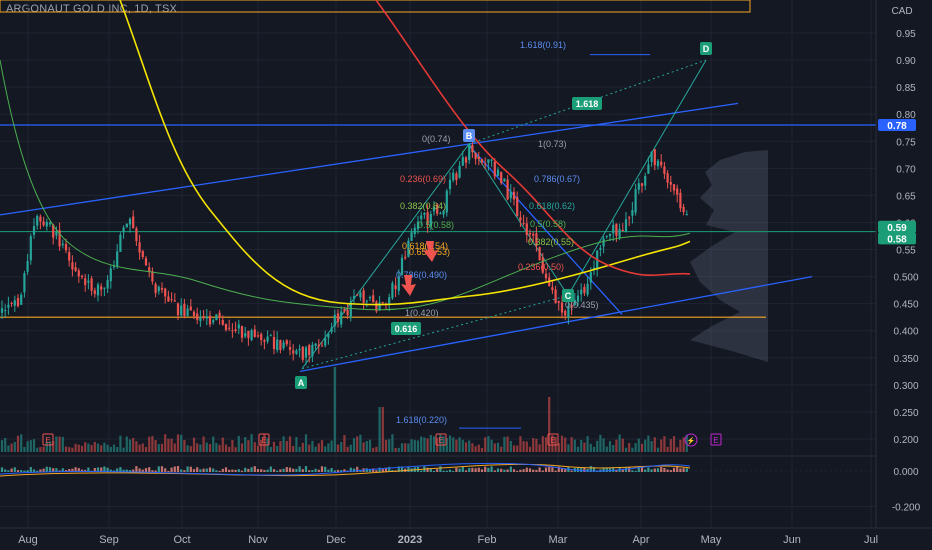  I want to click on time-tick-label: Jul, so click(871, 540).